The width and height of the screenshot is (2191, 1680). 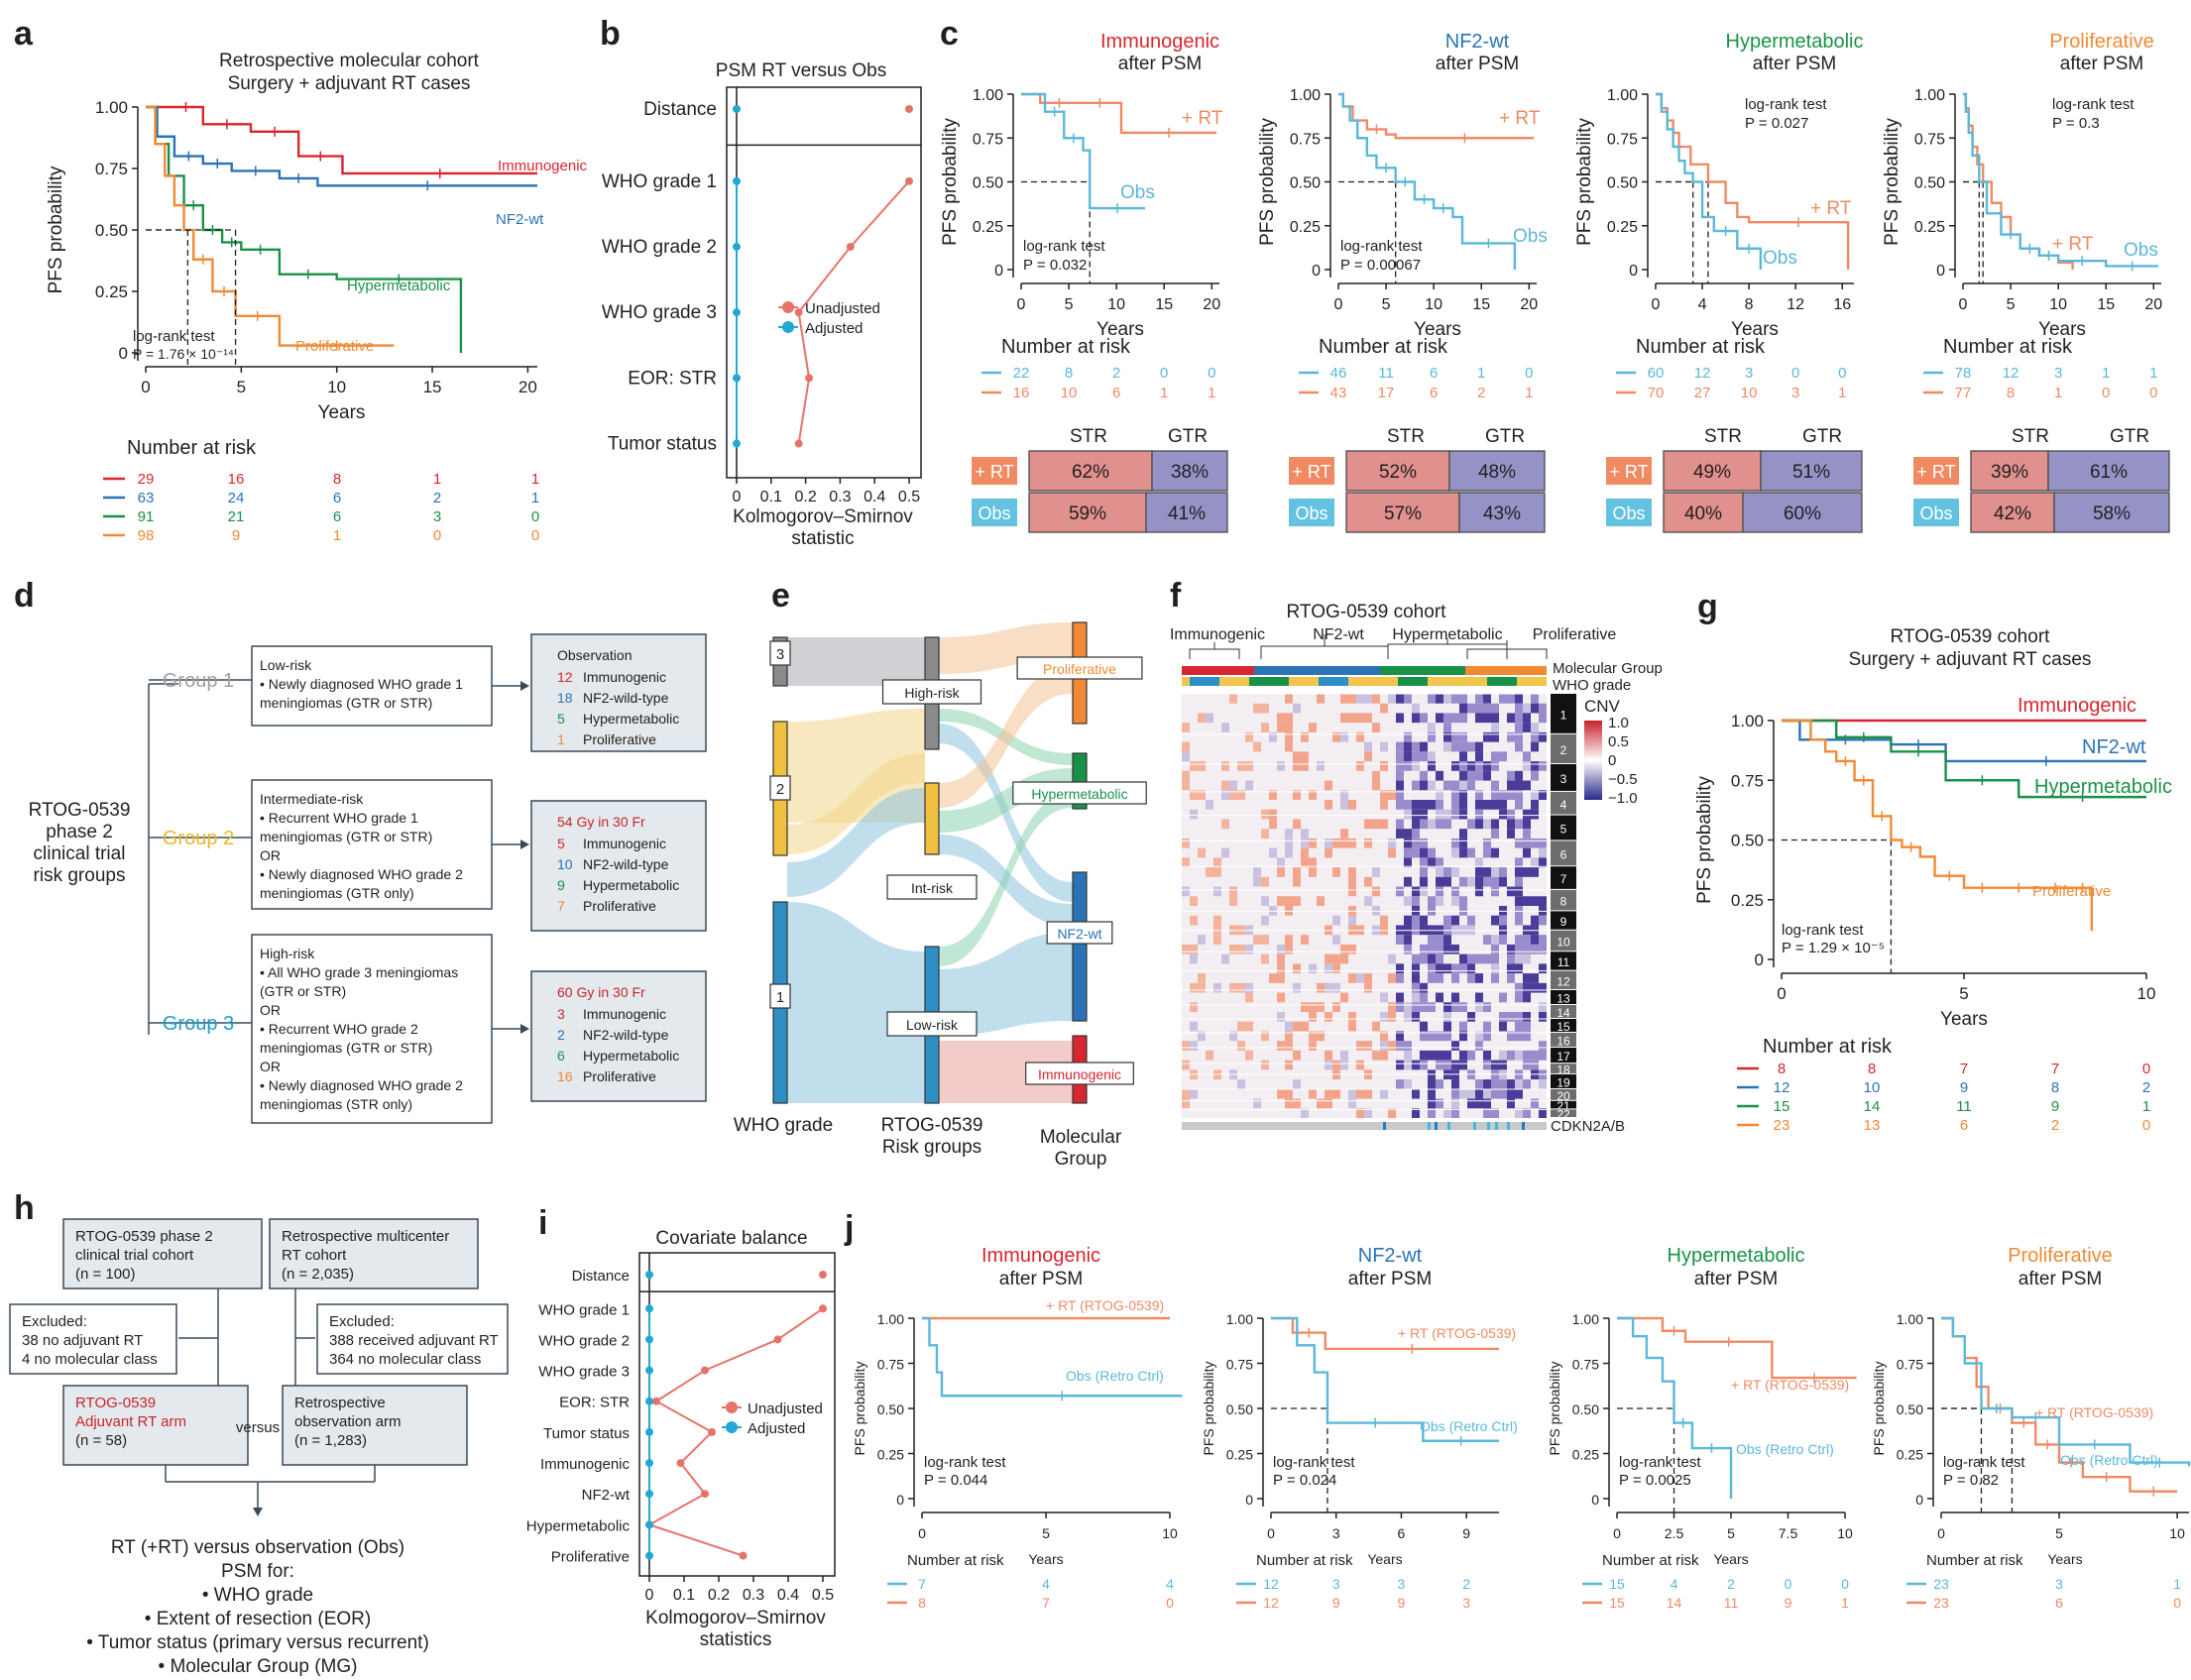 I want to click on g-risk-value: 6, so click(x=1964, y=1125).